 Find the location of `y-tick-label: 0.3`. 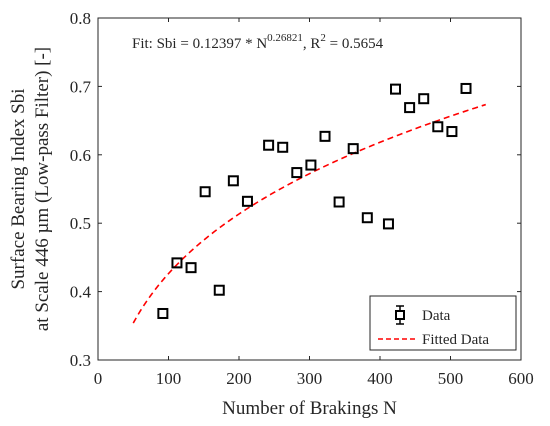

y-tick-label: 0.3 is located at coordinates (80, 360).